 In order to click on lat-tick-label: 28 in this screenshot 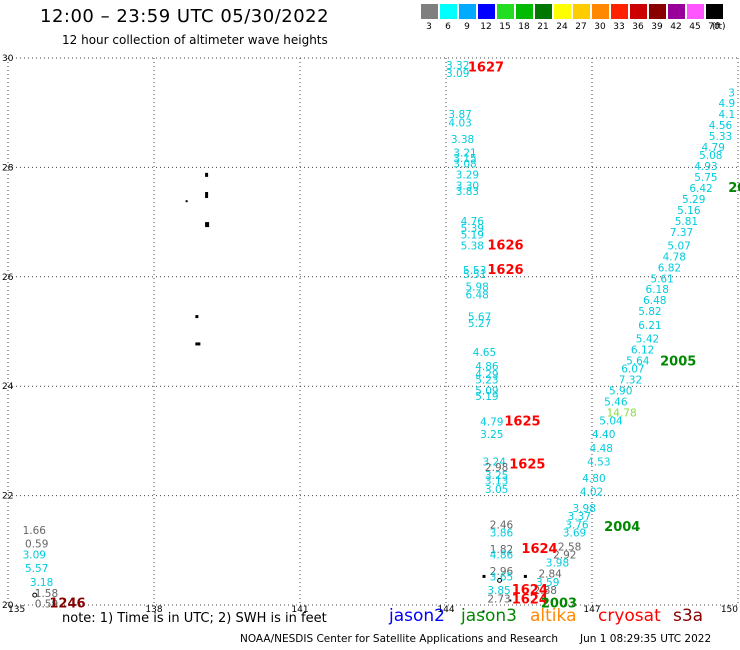, I will do `click(8, 168)`.